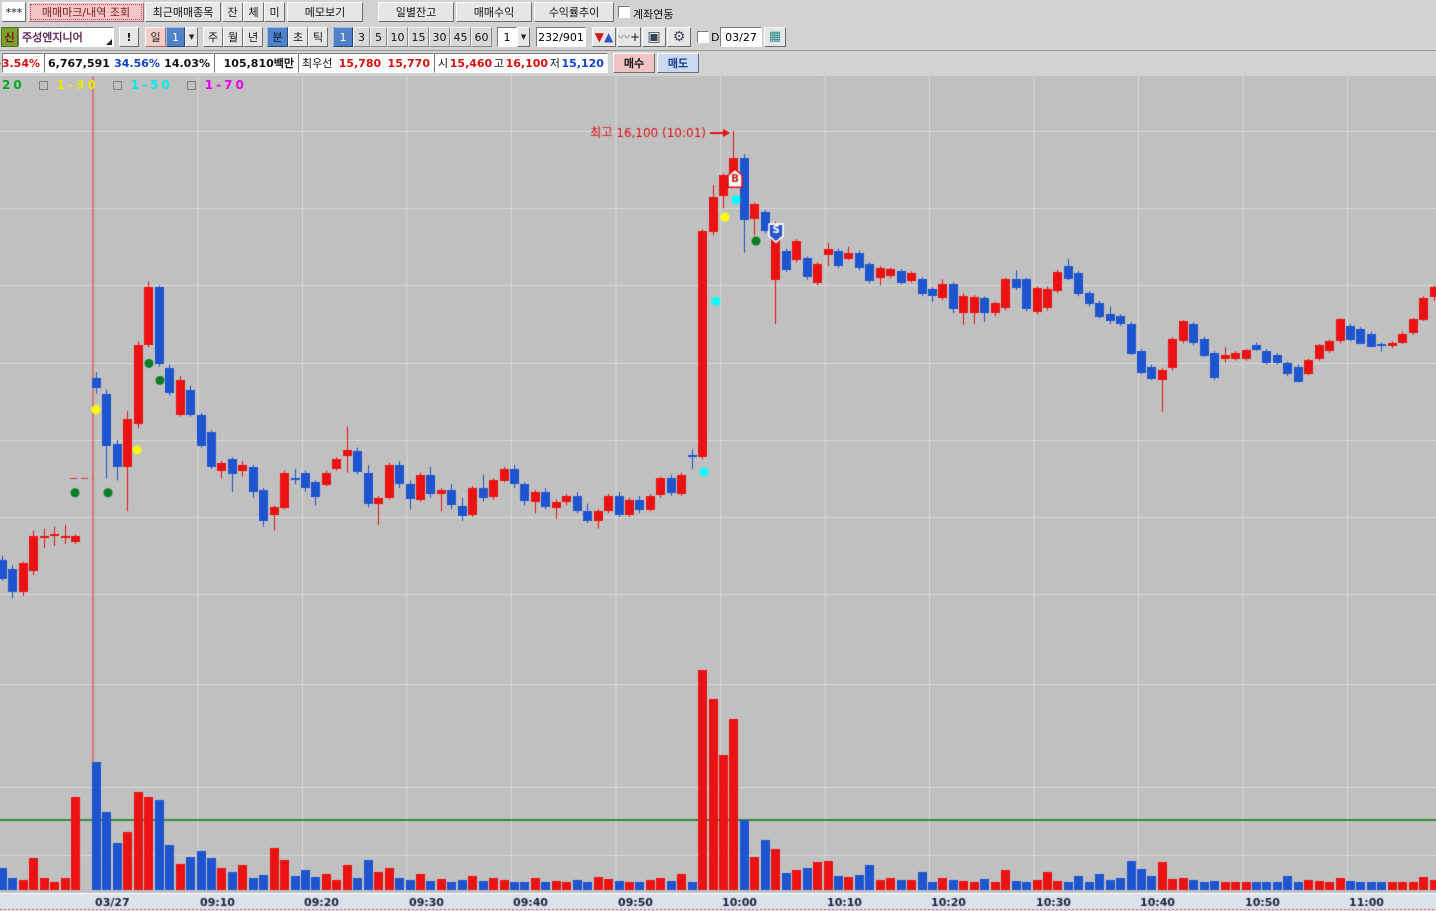 This screenshot has height=911, width=1436. I want to click on period-minute-button: 분, so click(277, 37).